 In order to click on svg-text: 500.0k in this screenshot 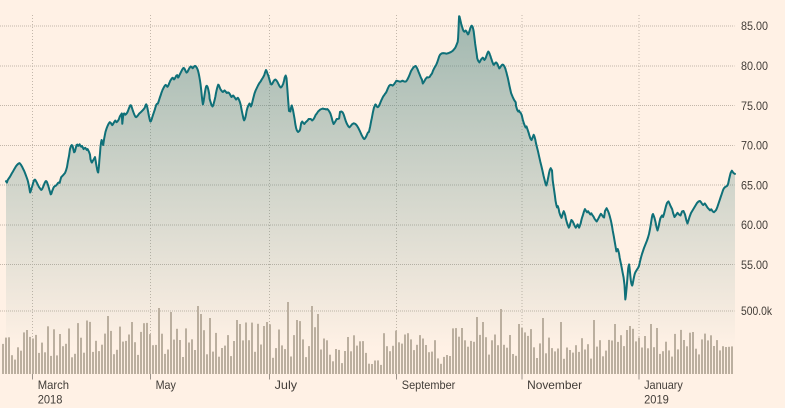, I will do `click(757, 311)`.